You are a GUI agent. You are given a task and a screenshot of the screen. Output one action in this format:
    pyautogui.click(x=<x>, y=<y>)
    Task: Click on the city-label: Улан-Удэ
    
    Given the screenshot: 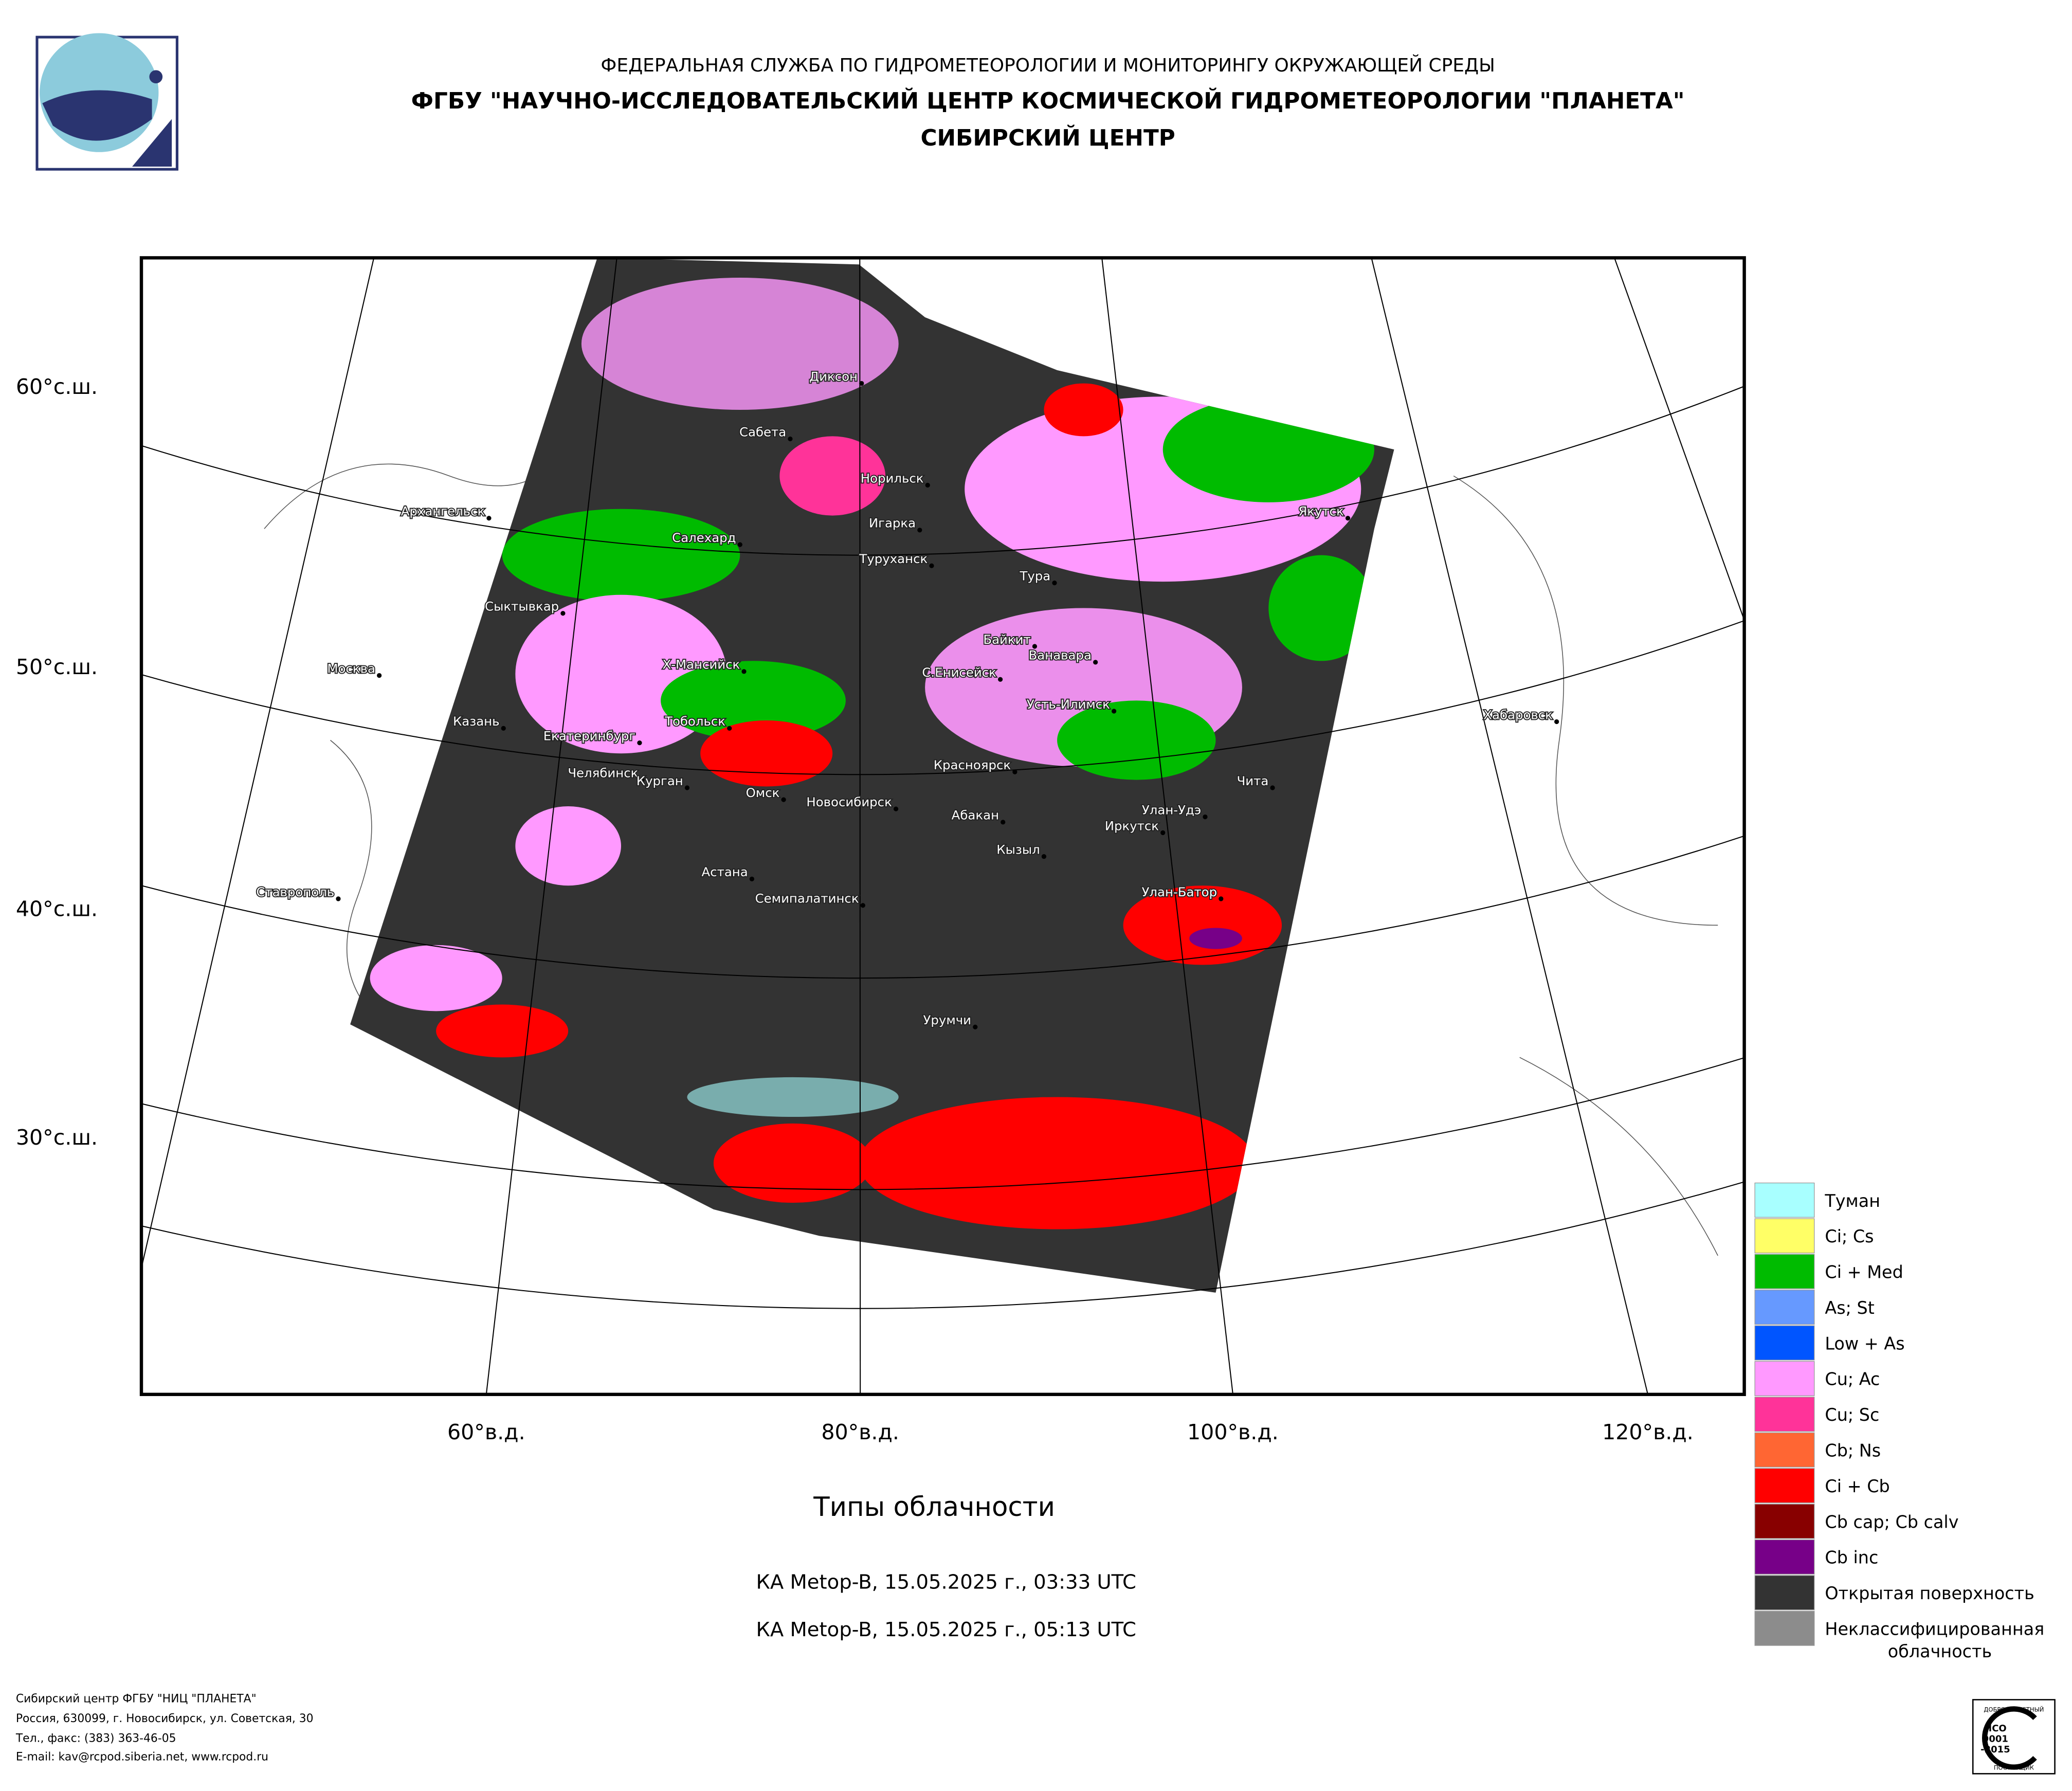 What is the action you would take?
    pyautogui.click(x=1171, y=809)
    